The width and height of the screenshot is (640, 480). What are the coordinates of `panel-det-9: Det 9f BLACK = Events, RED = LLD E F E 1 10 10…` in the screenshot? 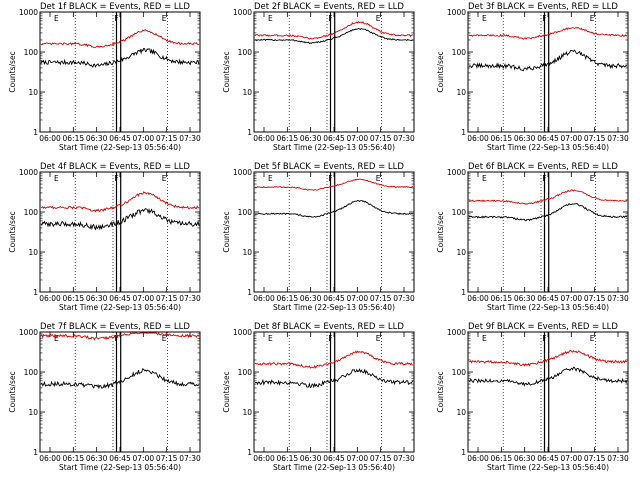 It's located at (532, 397).